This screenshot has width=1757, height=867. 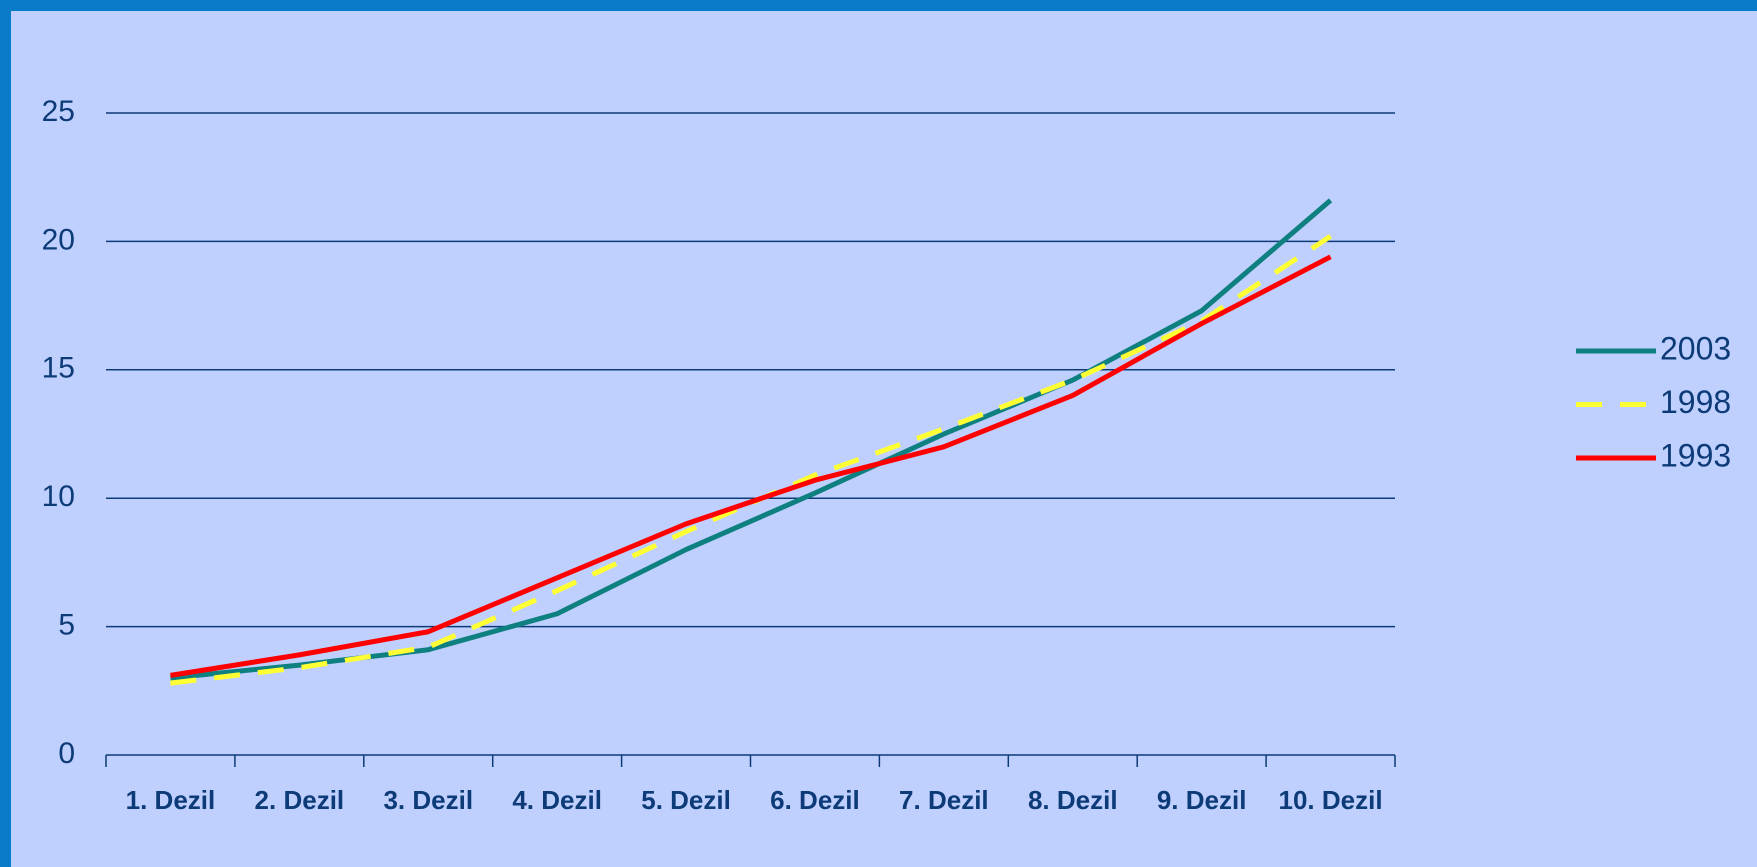 I want to click on x-tick-label: 8. Dezil, so click(x=1073, y=800).